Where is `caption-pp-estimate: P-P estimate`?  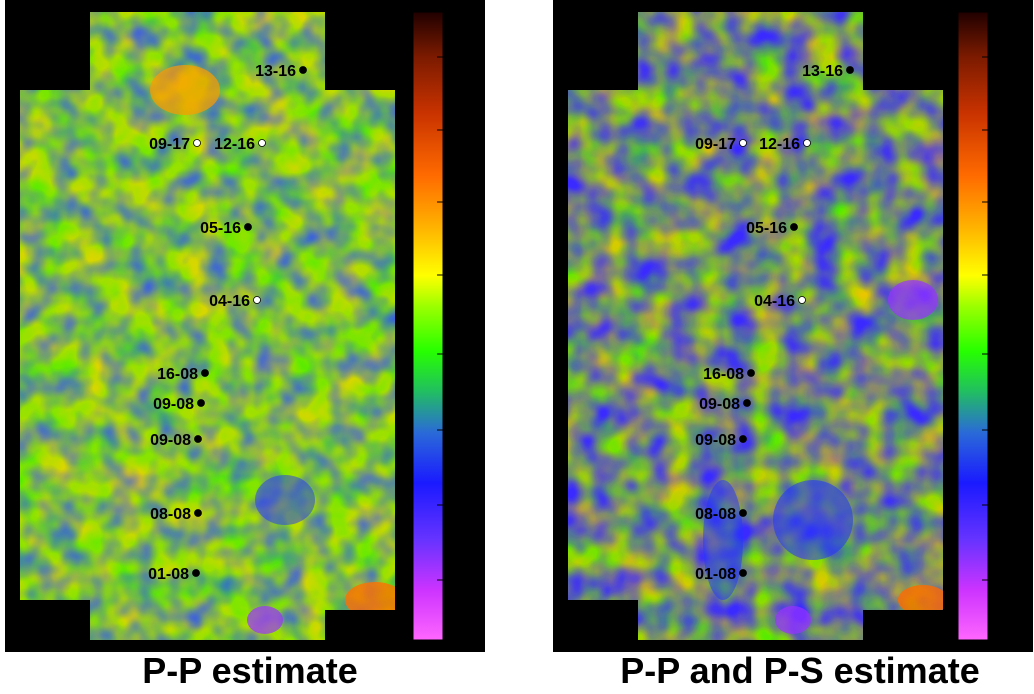
caption-pp-estimate: P-P estimate is located at coordinates (250, 670).